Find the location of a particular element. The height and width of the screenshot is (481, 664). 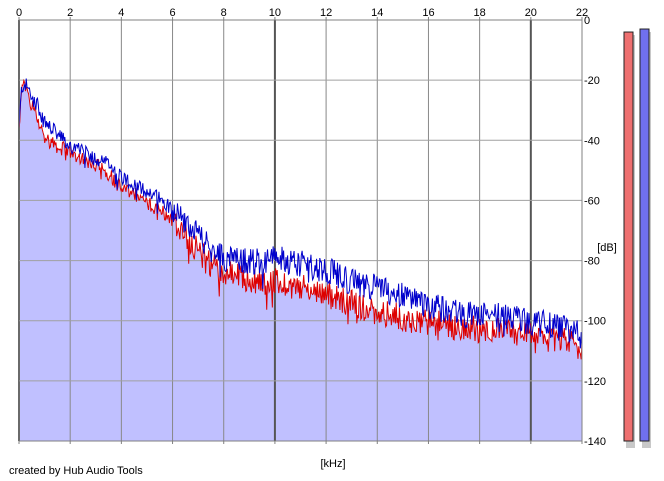

x-tick-label: 10 is located at coordinates (275, 13).